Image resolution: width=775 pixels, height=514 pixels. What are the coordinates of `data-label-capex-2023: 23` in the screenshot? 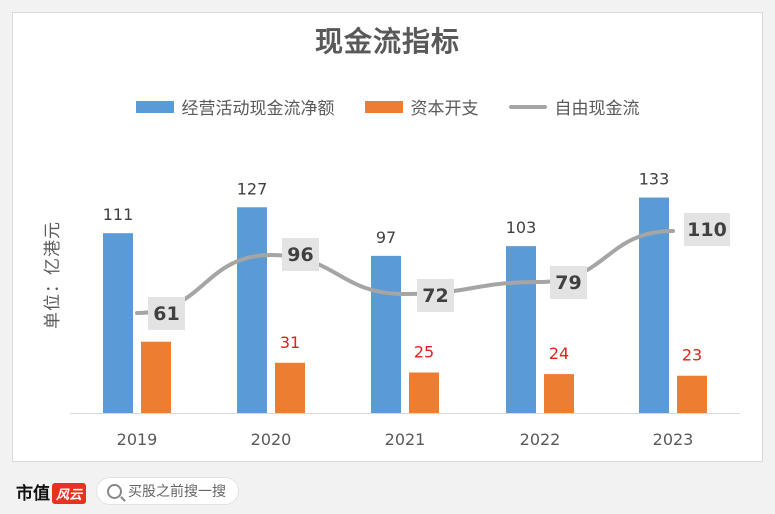 It's located at (692, 355).